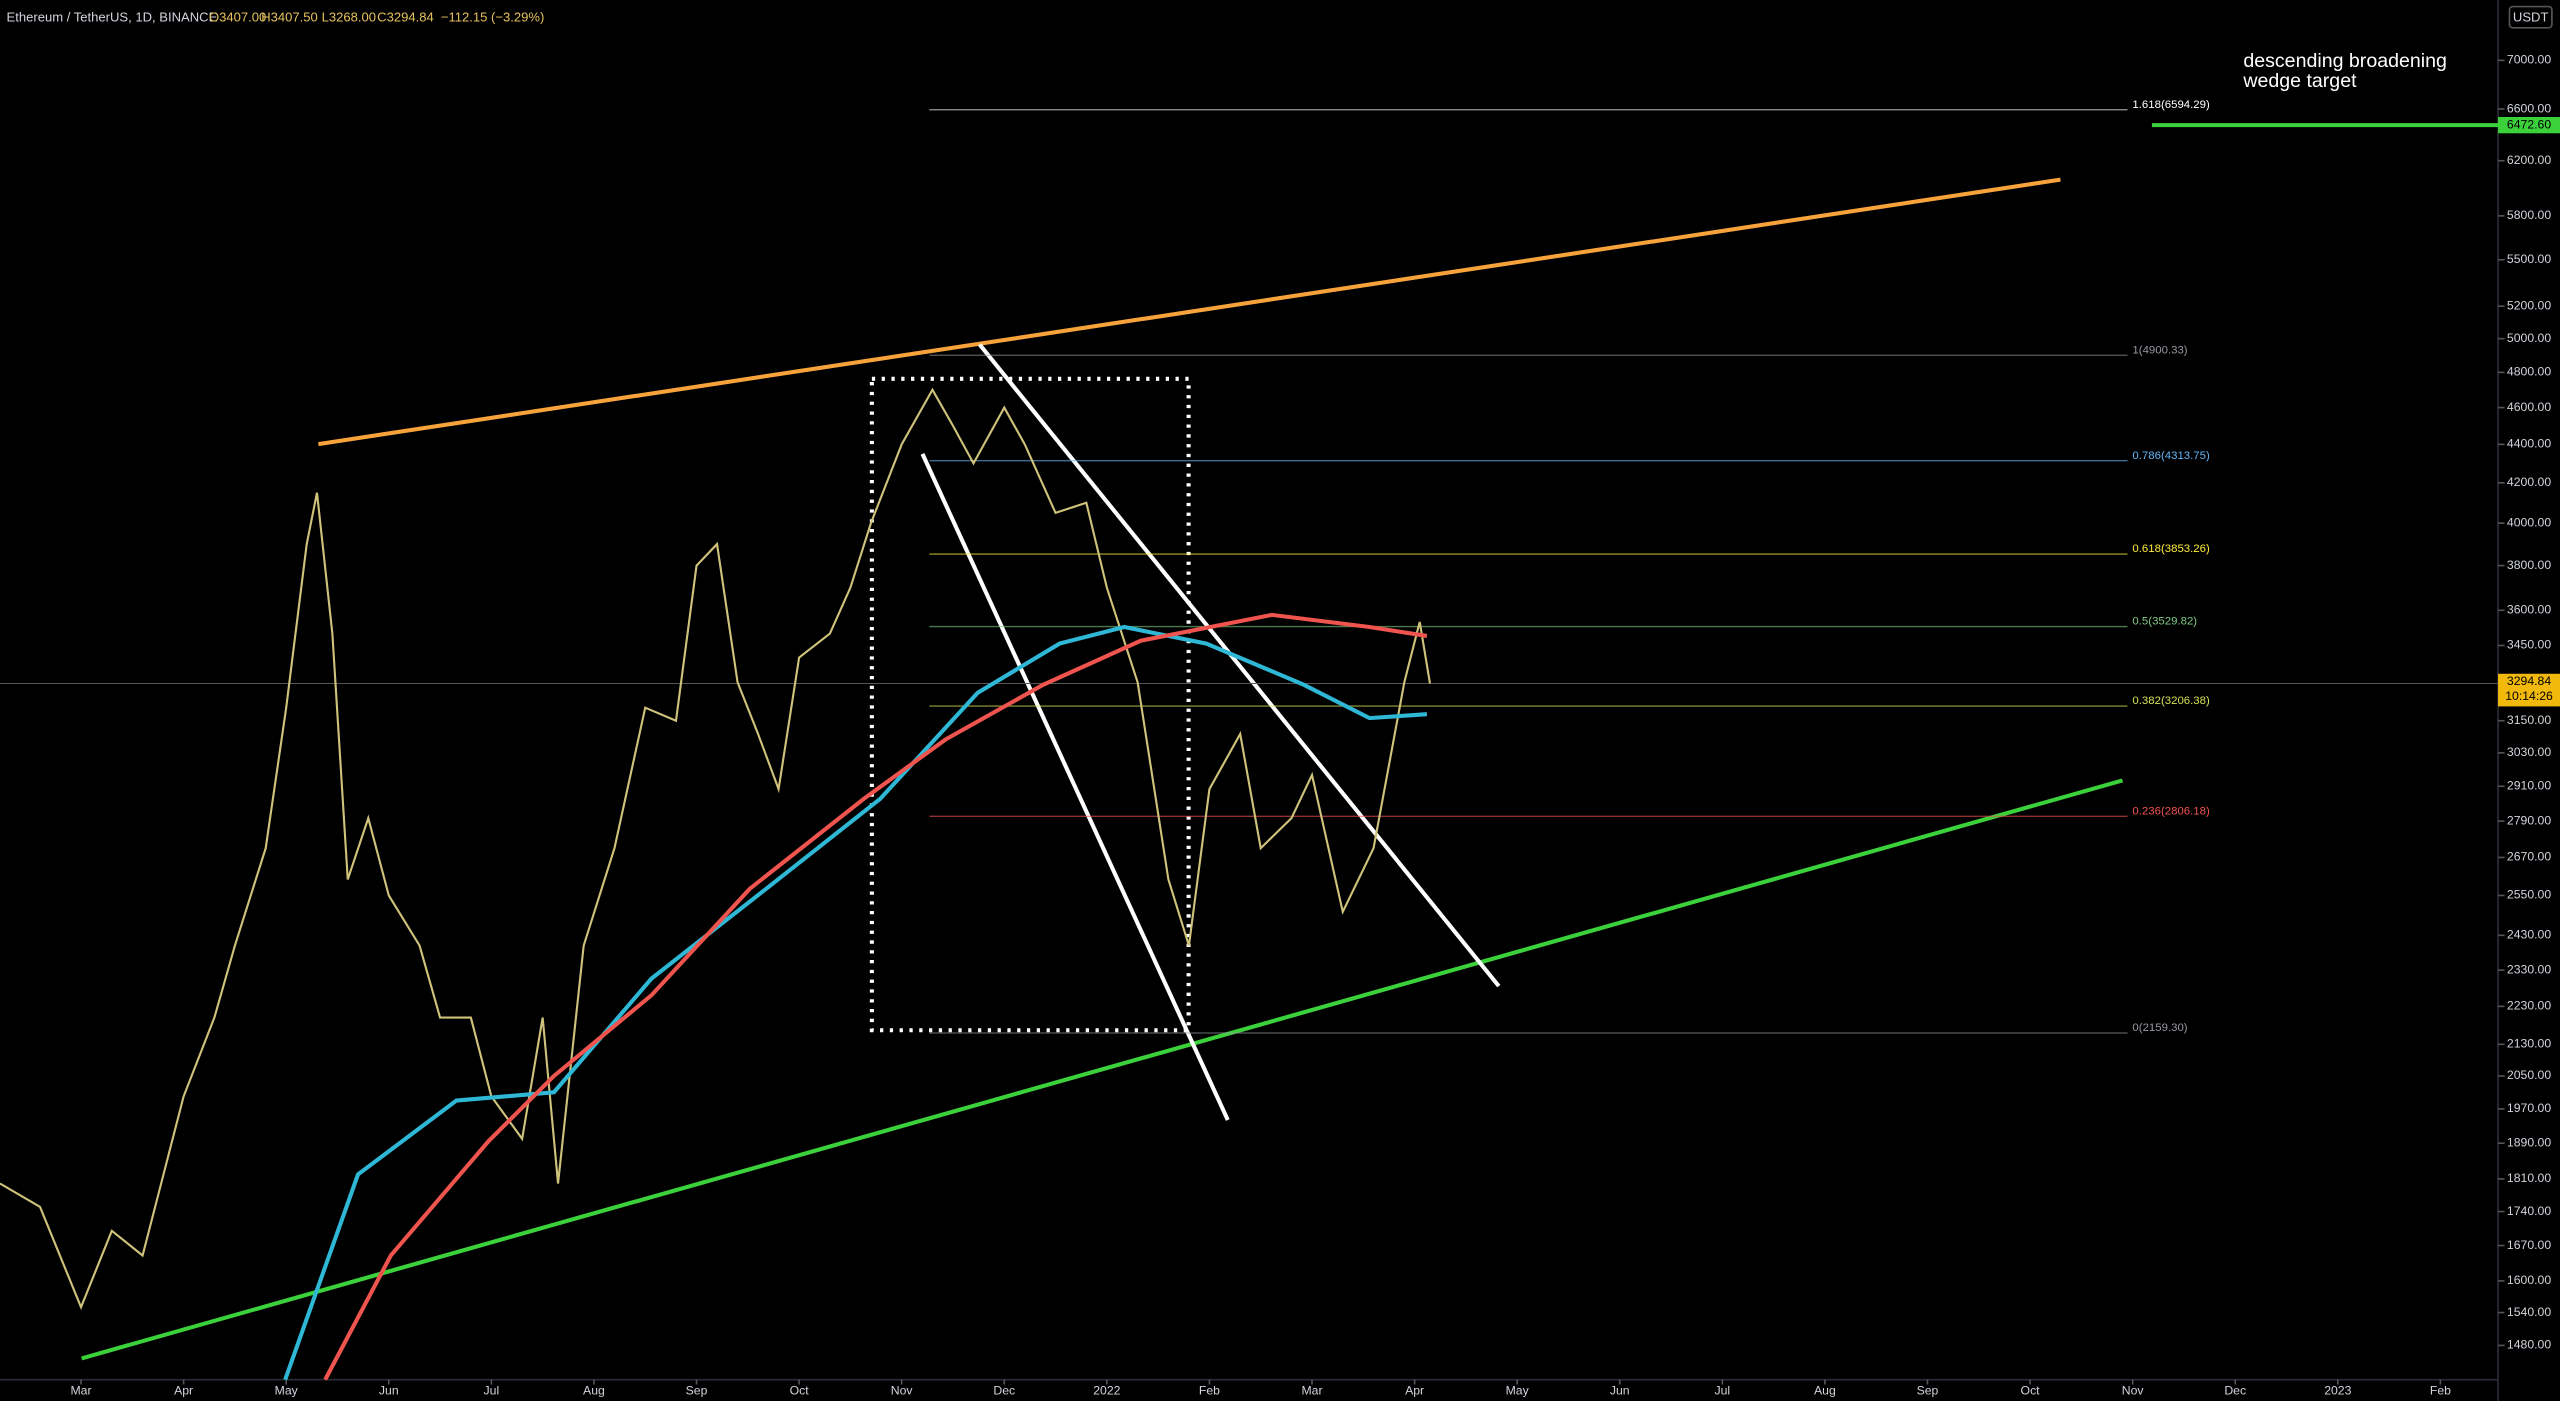  What do you see at coordinates (2529, 1108) in the screenshot?
I see `y-tick-label: 1970.00` at bounding box center [2529, 1108].